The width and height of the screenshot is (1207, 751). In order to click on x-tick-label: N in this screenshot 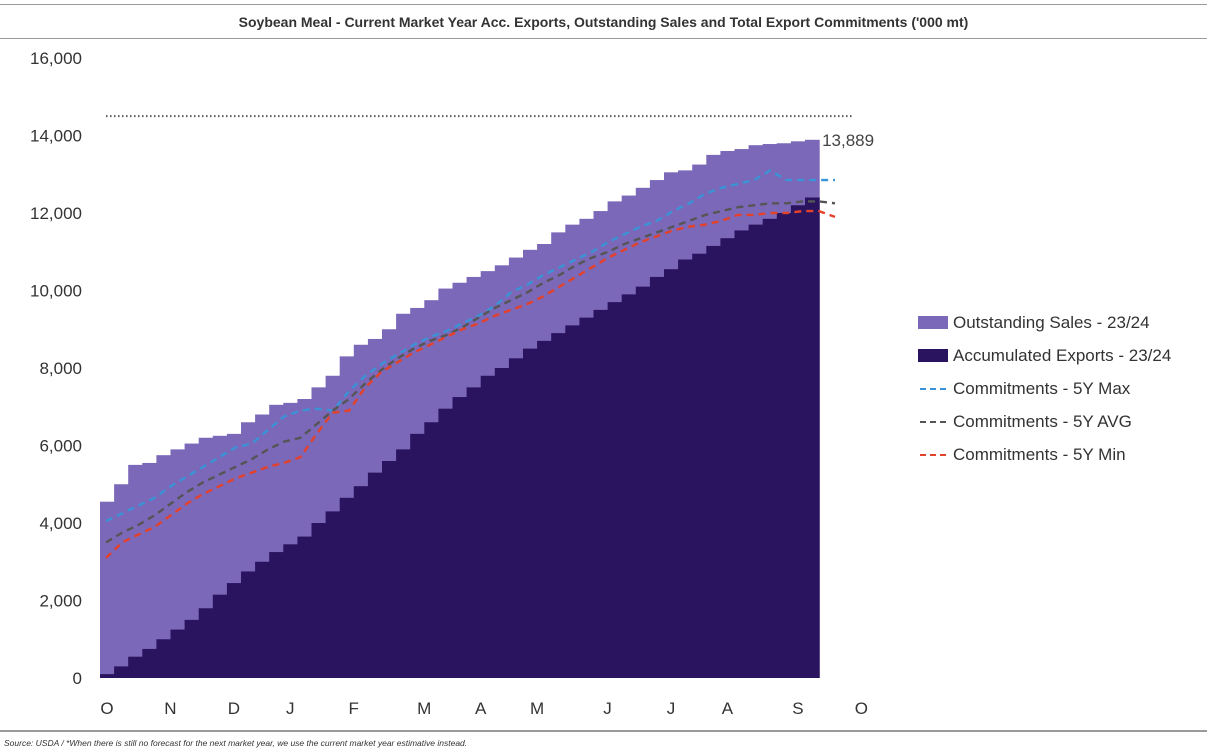, I will do `click(170, 708)`.